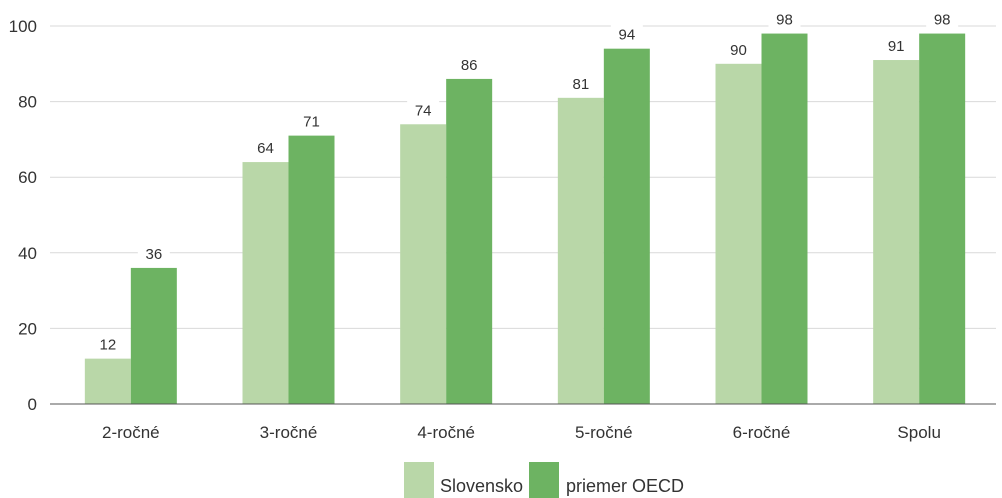  What do you see at coordinates (265, 283) in the screenshot?
I see `bar-slovensko-3-rocne` at bounding box center [265, 283].